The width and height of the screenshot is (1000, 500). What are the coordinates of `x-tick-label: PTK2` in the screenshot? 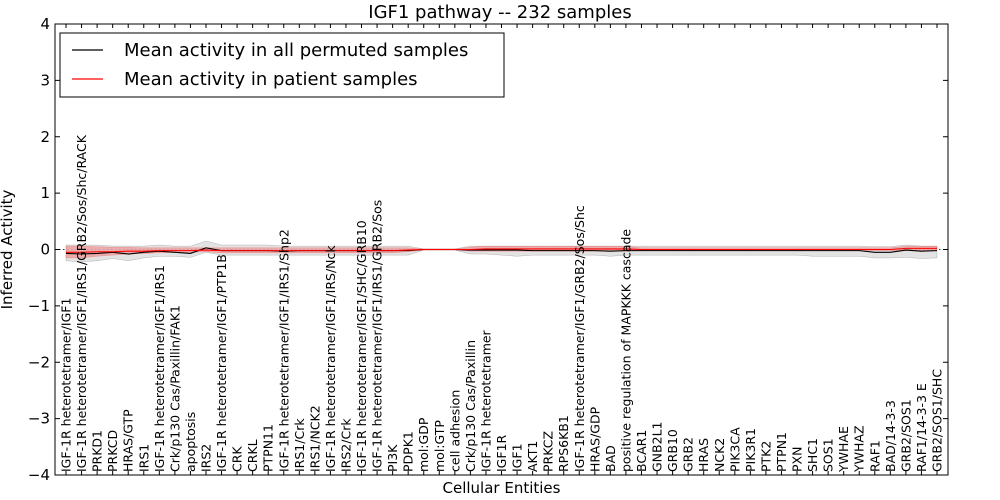 It's located at (765, 456).